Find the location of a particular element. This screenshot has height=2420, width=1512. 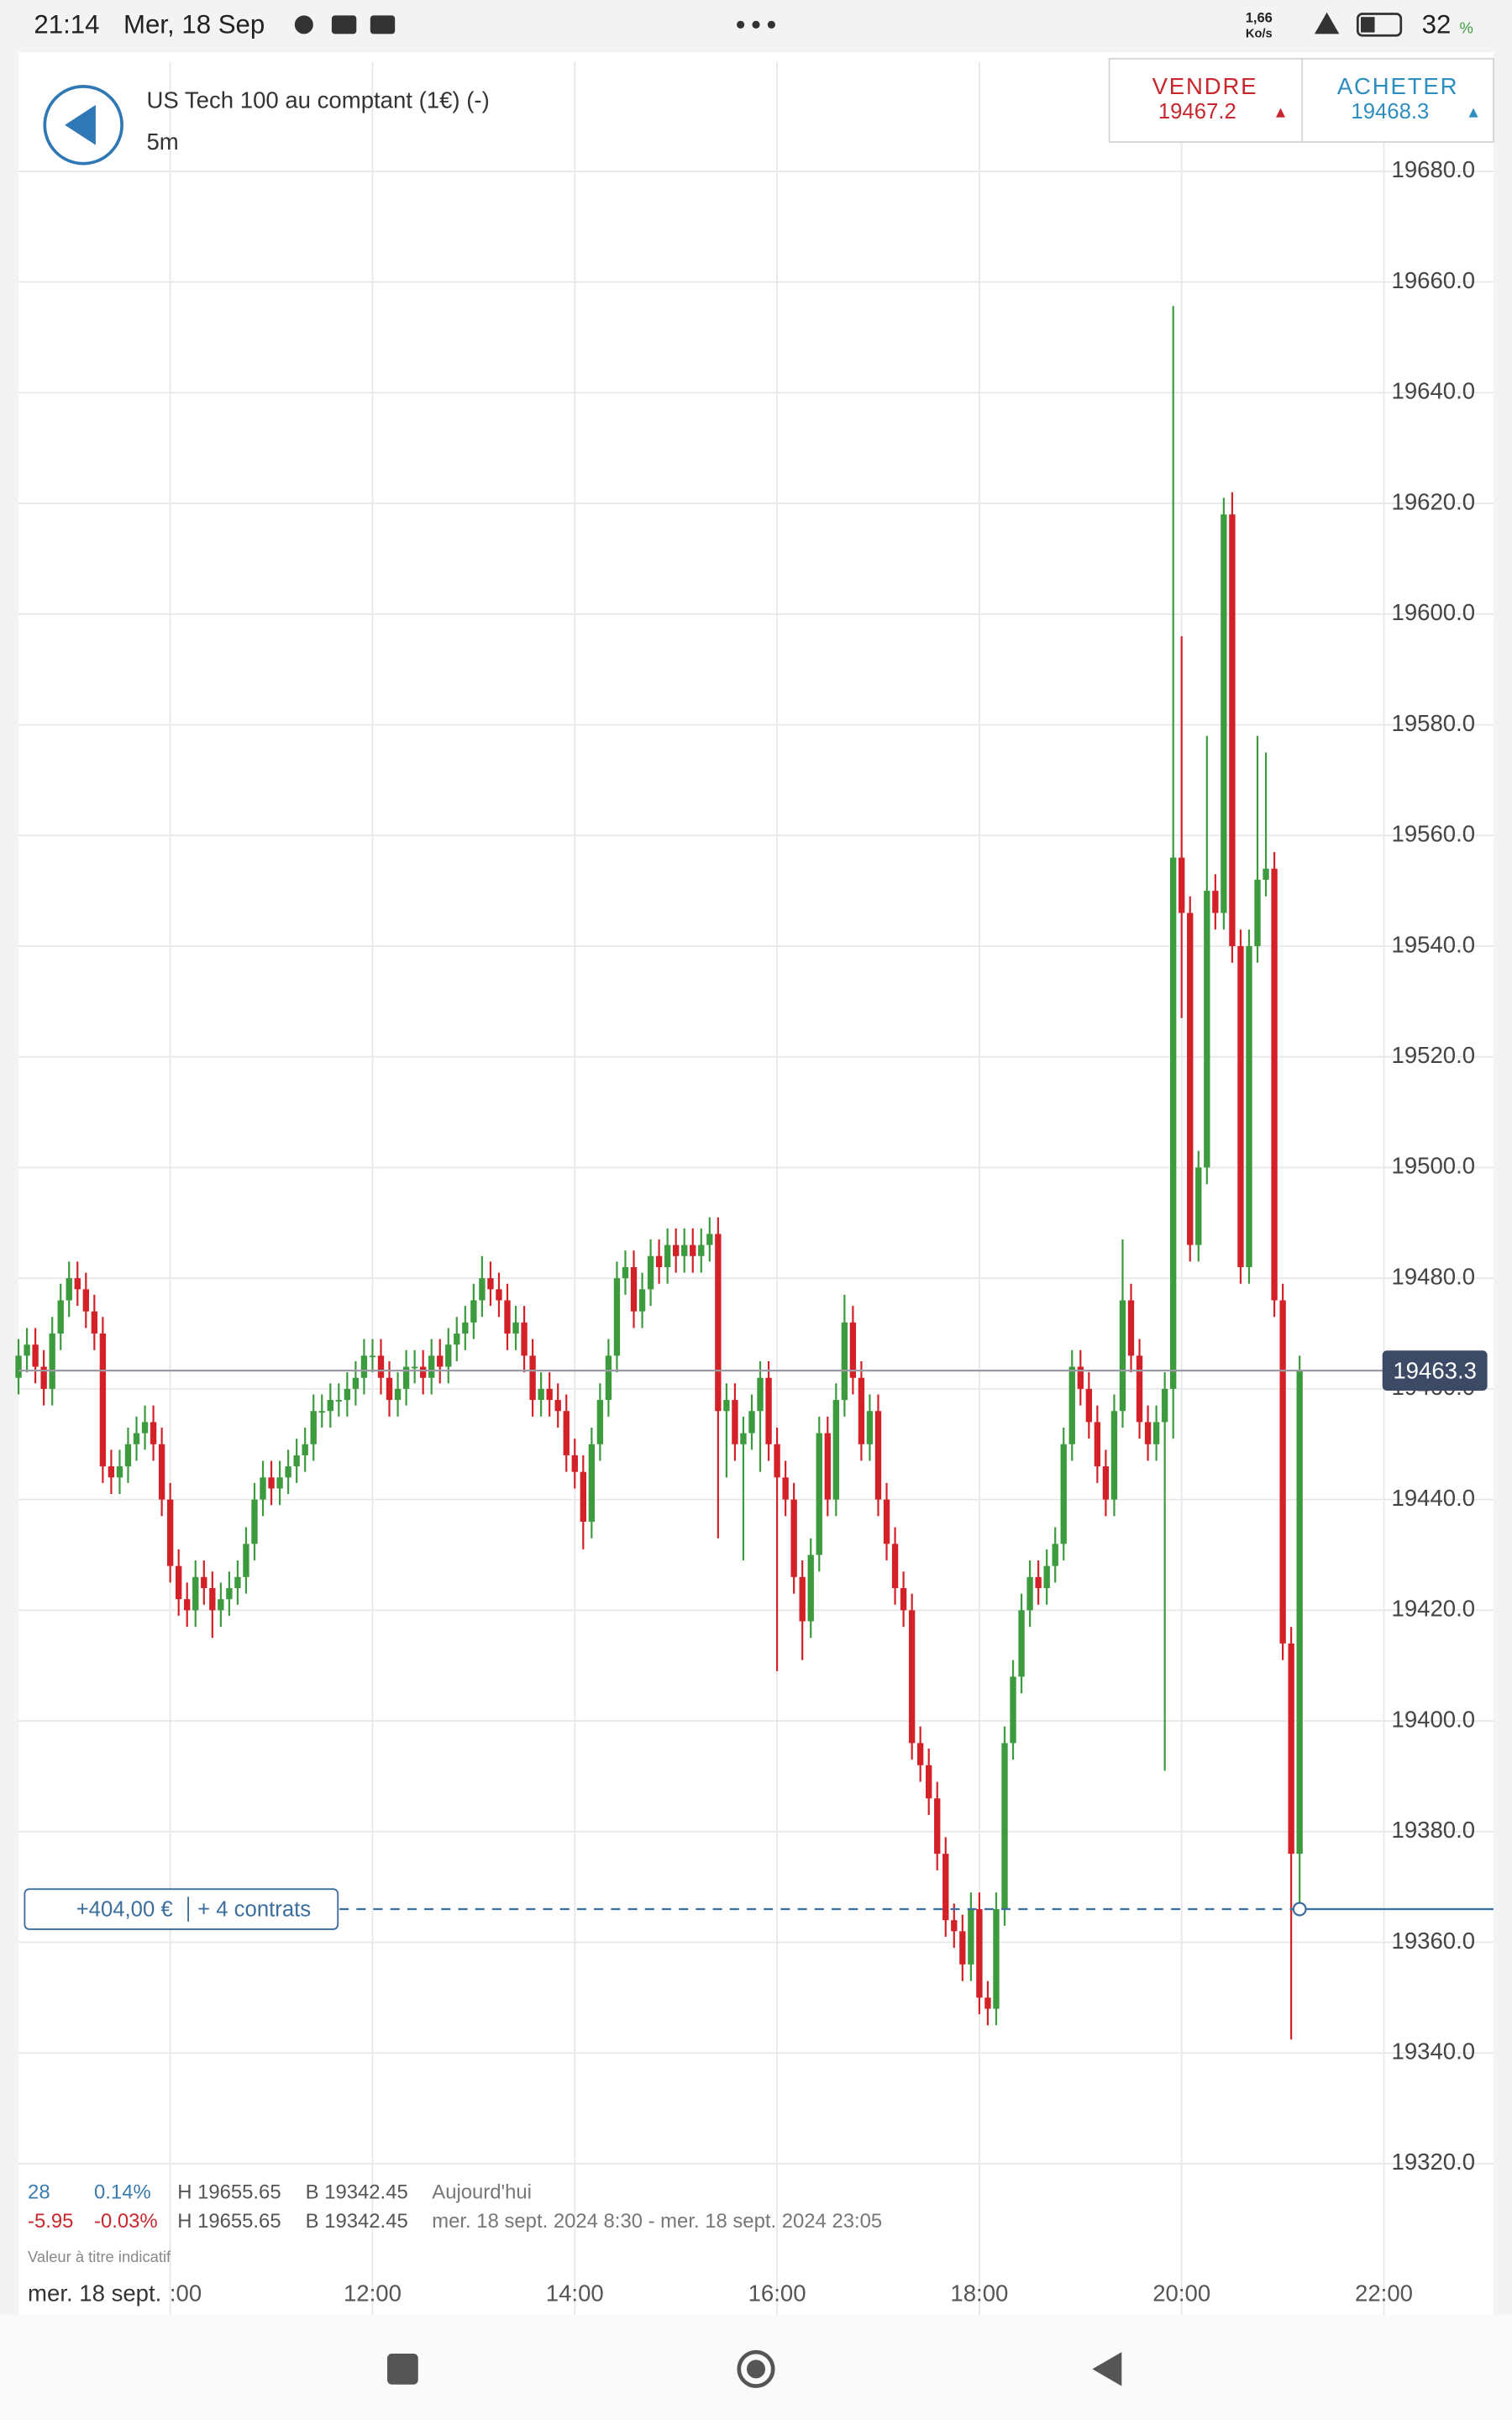

y-tick-label: 19360.0 is located at coordinates (1434, 1941).